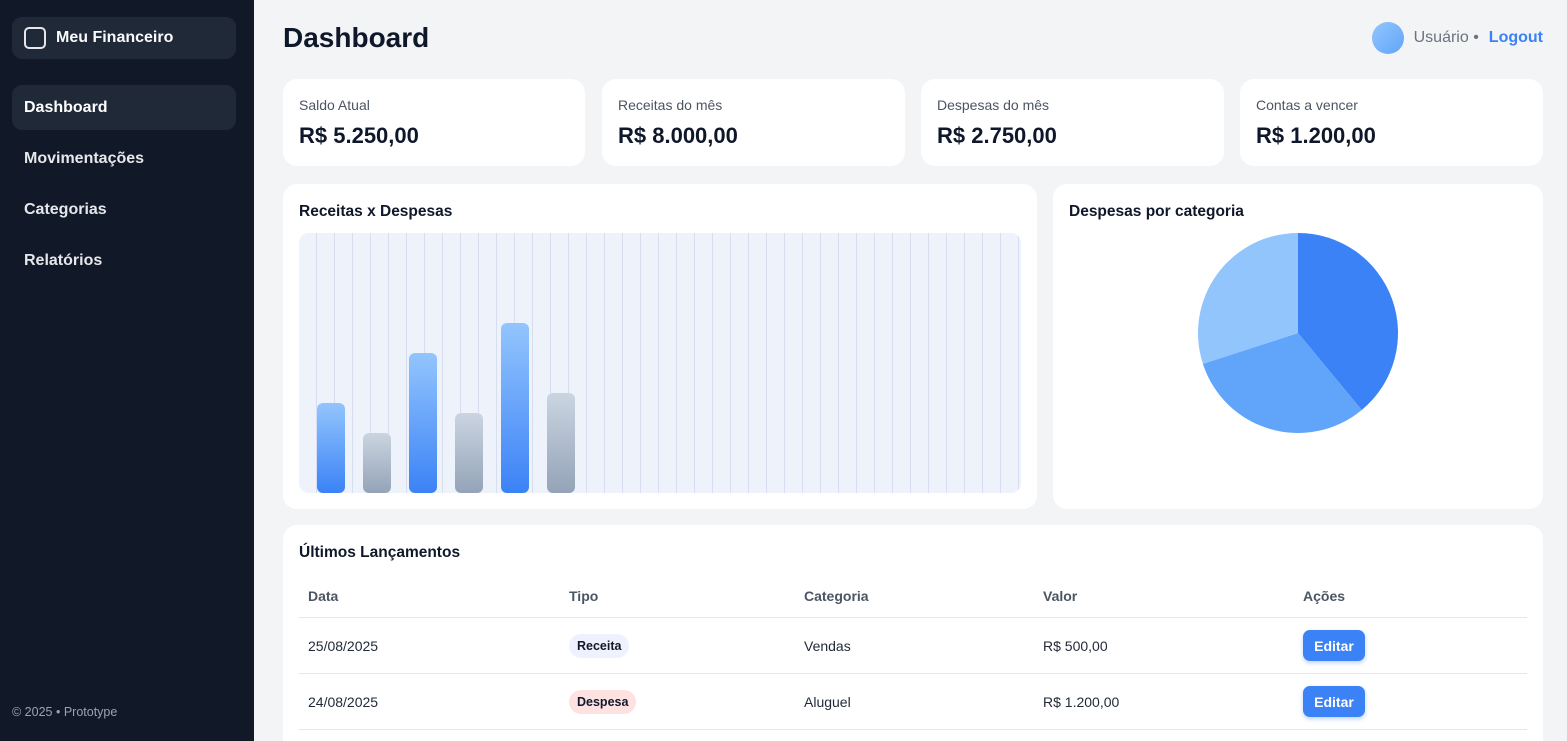  Describe the element at coordinates (1387, 38) in the screenshot. I see `avatar` at that location.